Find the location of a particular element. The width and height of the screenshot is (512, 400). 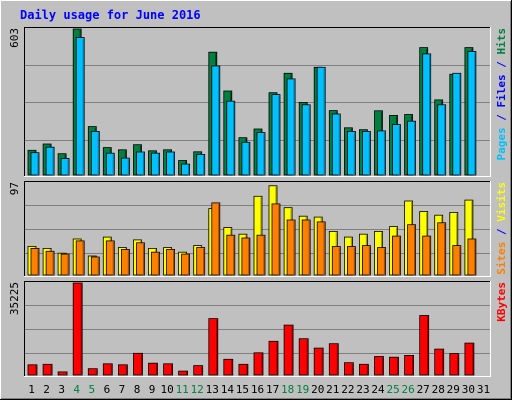

x-tick-label-day-27: 27 is located at coordinates (423, 389).